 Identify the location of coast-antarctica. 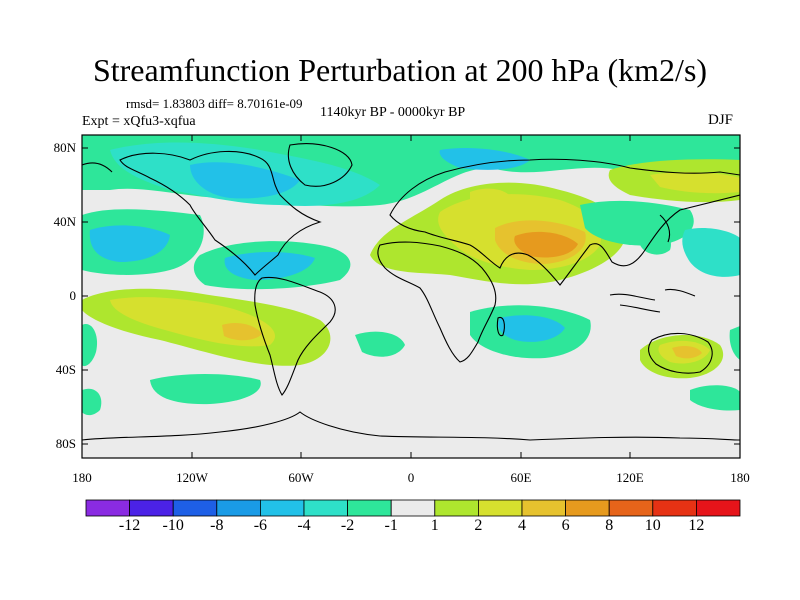
(411, 426).